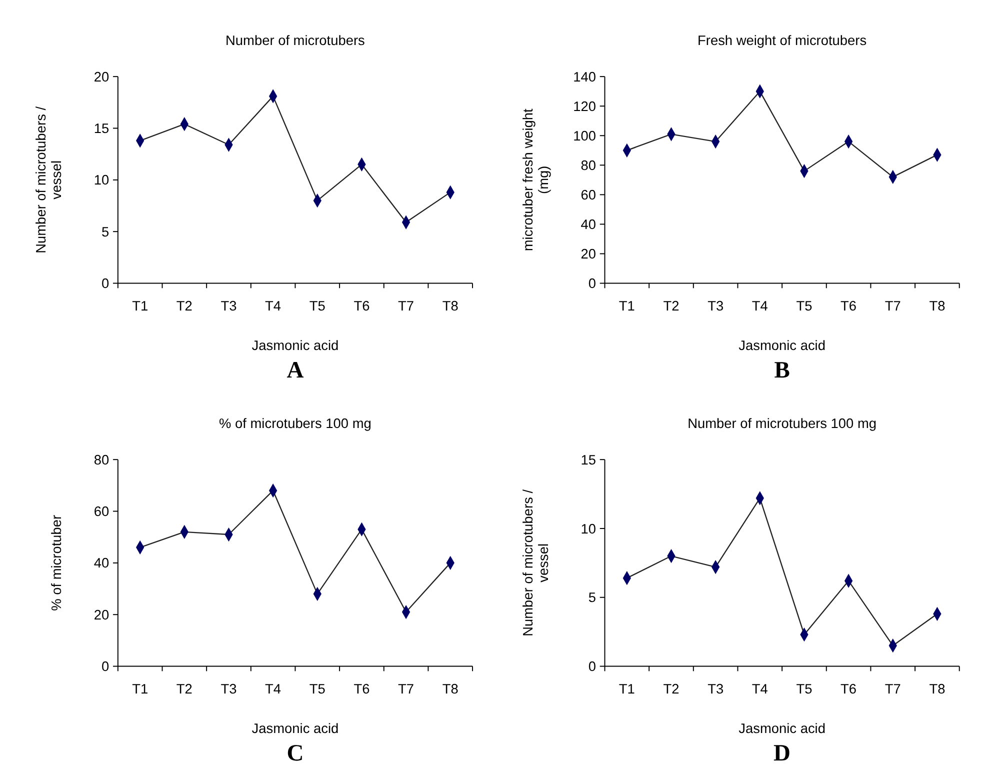 This screenshot has height=783, width=995. What do you see at coordinates (295, 424) in the screenshot?
I see `chart-title: % of microtubers 100 mg` at bounding box center [295, 424].